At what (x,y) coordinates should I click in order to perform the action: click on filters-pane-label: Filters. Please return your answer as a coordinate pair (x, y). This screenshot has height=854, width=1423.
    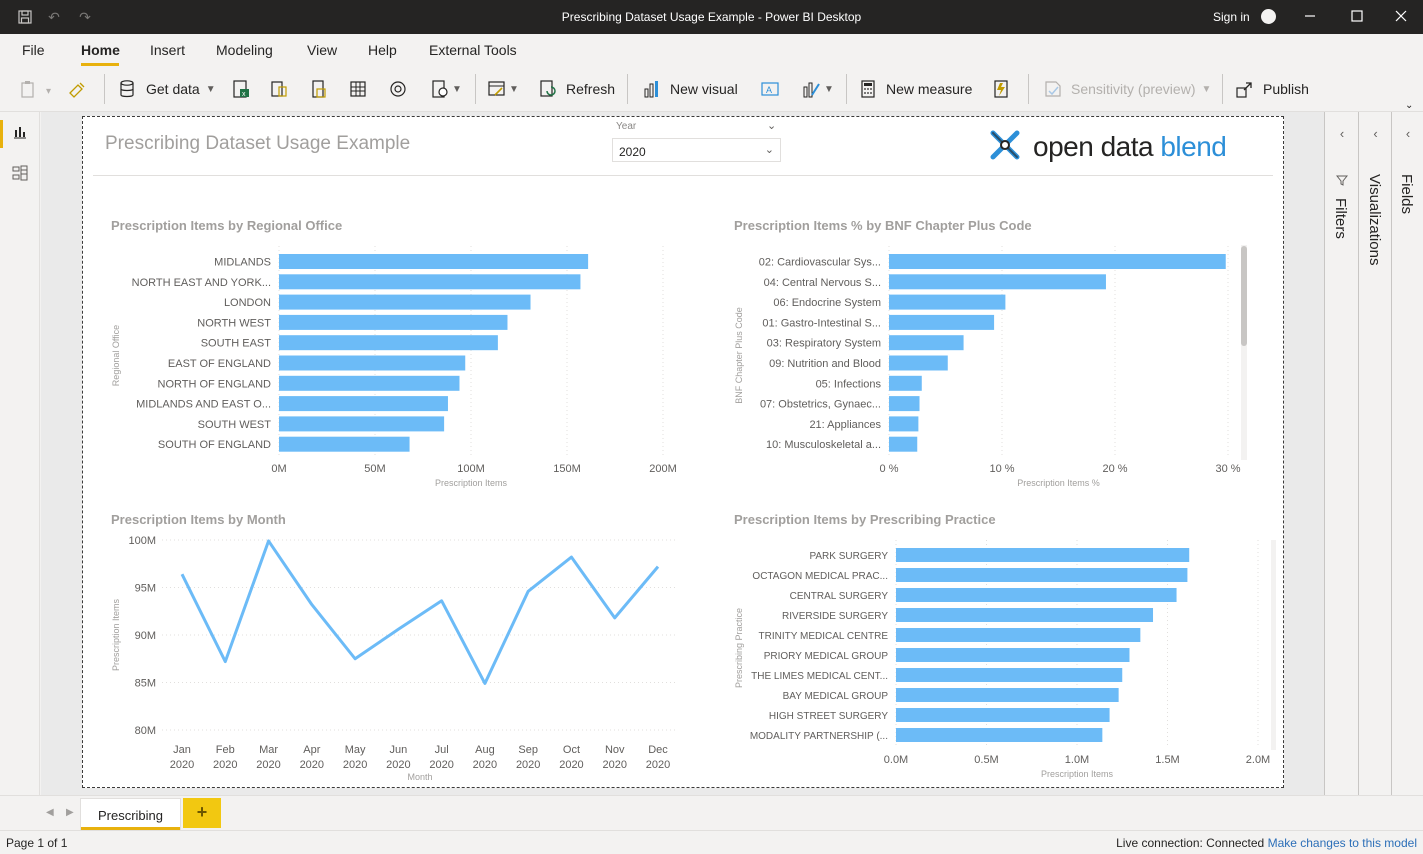
    Looking at the image, I should click on (1340, 218).